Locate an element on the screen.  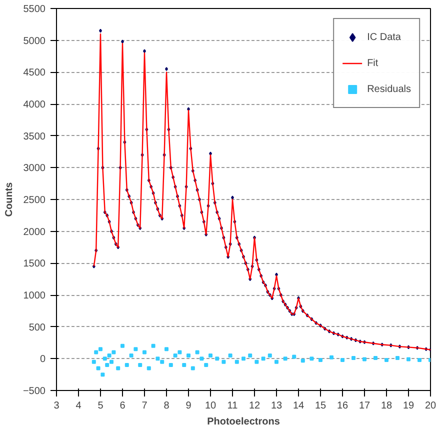
y-tick-label: 1500 is located at coordinates (34, 264).